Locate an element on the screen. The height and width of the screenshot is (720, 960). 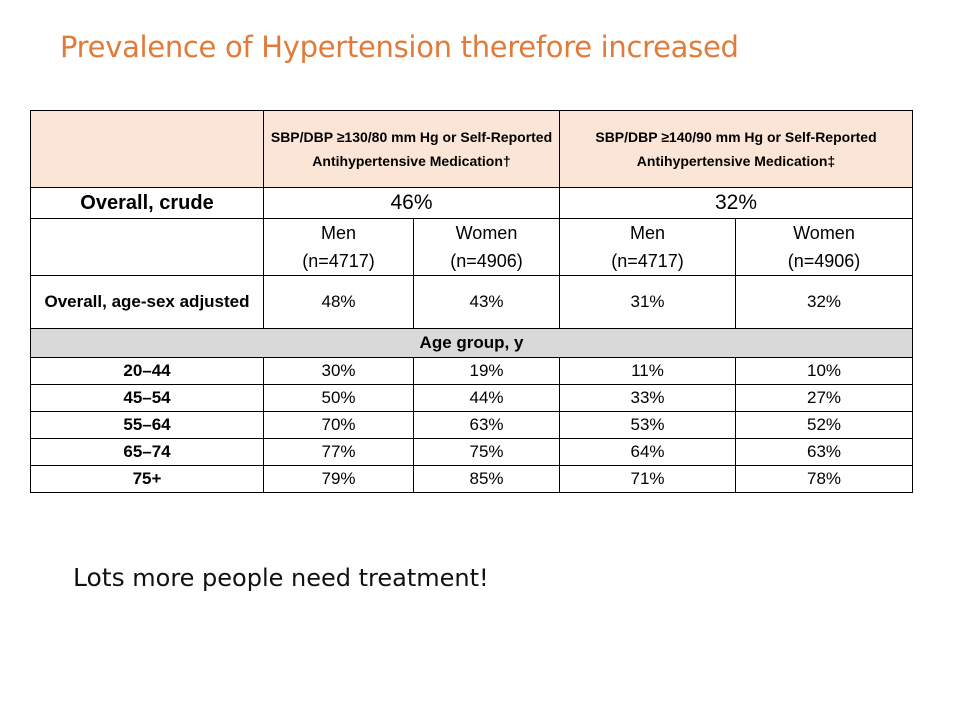
crude-value-130-80: 46% is located at coordinates (411, 203).